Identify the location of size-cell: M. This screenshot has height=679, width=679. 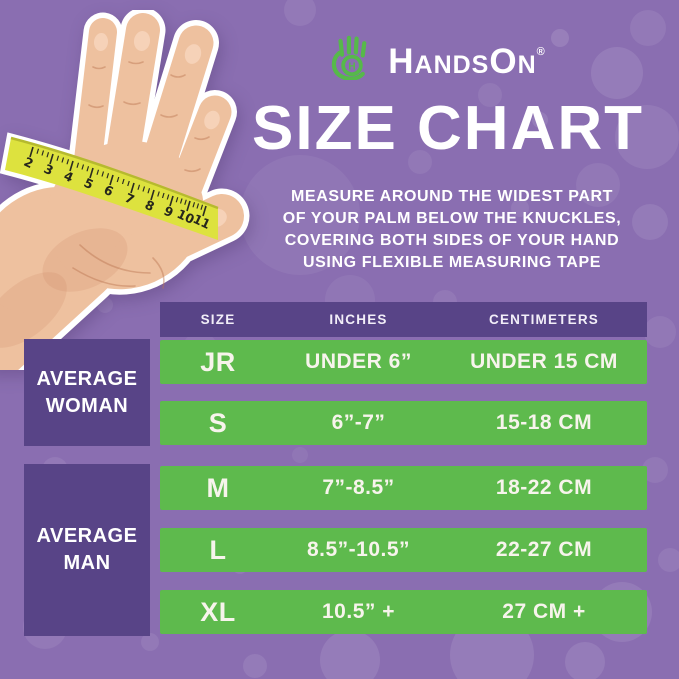
(218, 487).